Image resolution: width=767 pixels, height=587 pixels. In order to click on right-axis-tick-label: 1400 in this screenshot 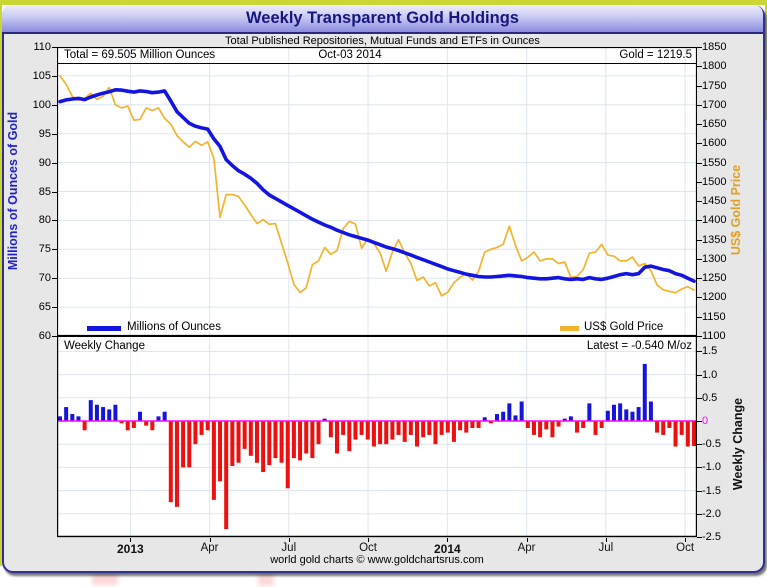, I will do `click(714, 220)`.